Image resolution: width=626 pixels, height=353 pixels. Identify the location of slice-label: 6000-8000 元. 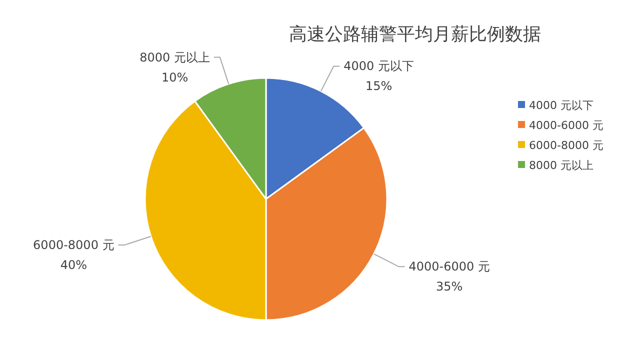
(73, 245).